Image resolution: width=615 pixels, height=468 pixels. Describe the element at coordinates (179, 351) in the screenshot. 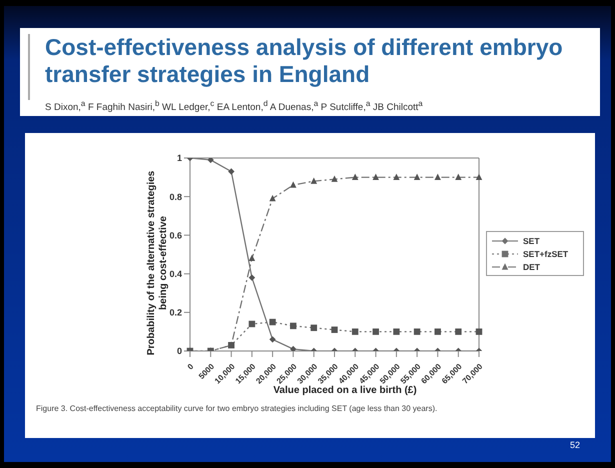

I see `y-tick-label: 0` at that location.